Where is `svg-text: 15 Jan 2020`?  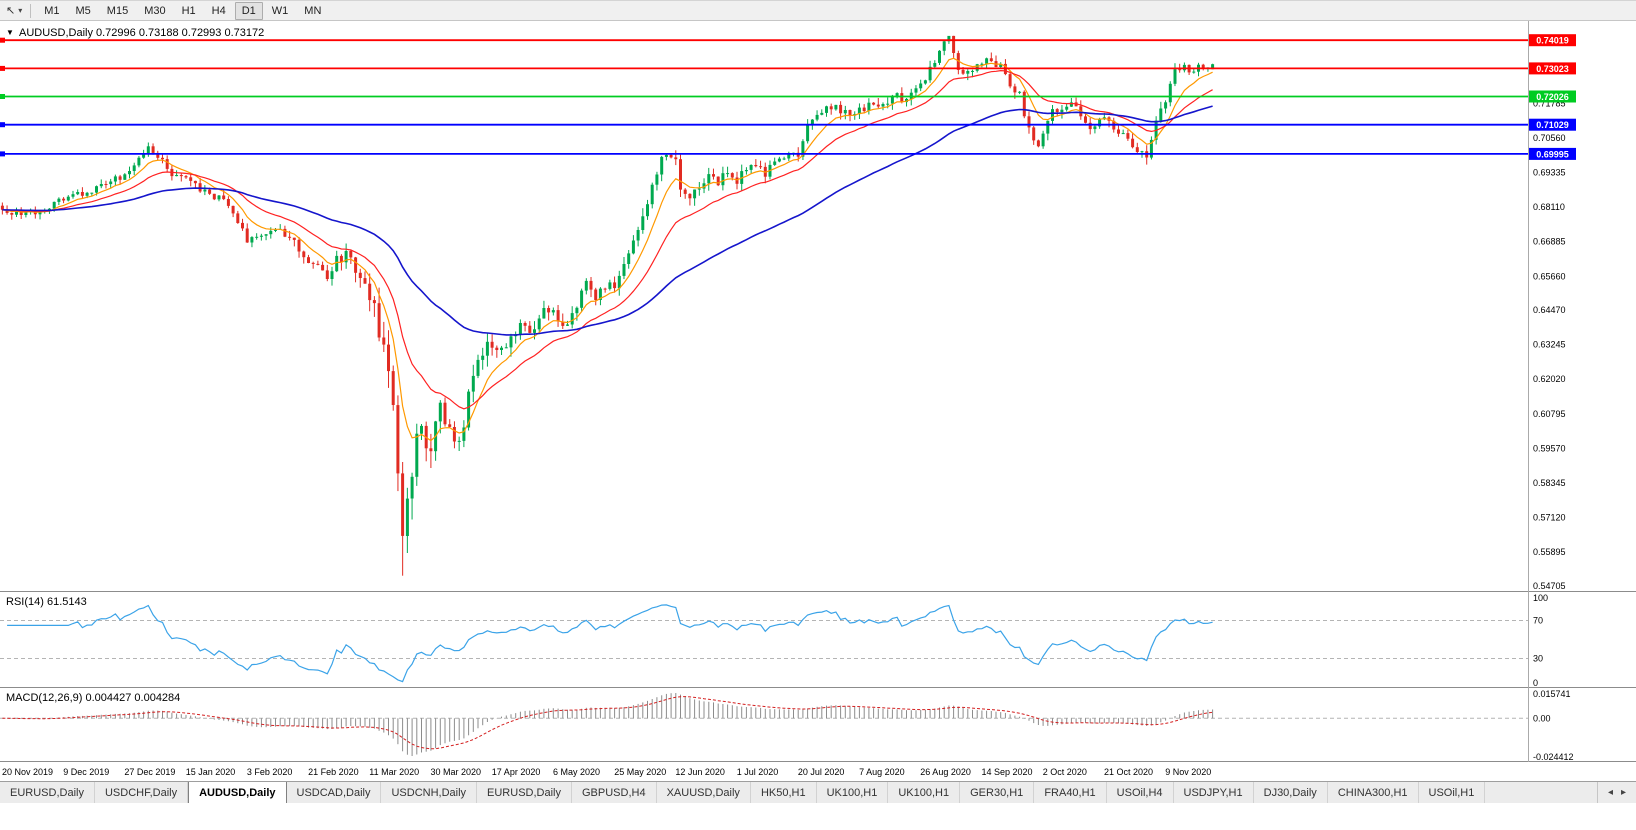 svg-text: 15 Jan 2020 is located at coordinates (211, 772).